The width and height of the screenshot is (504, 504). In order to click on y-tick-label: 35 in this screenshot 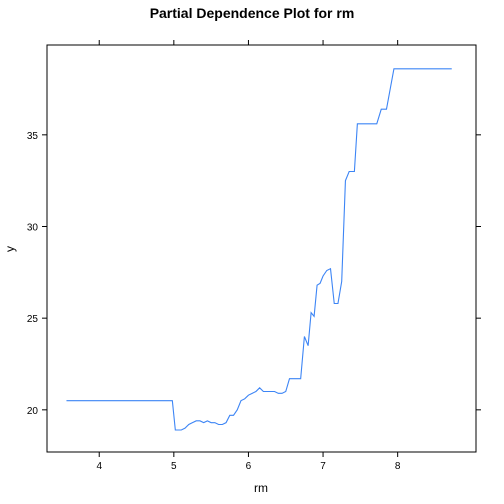, I will do `click(33, 136)`.